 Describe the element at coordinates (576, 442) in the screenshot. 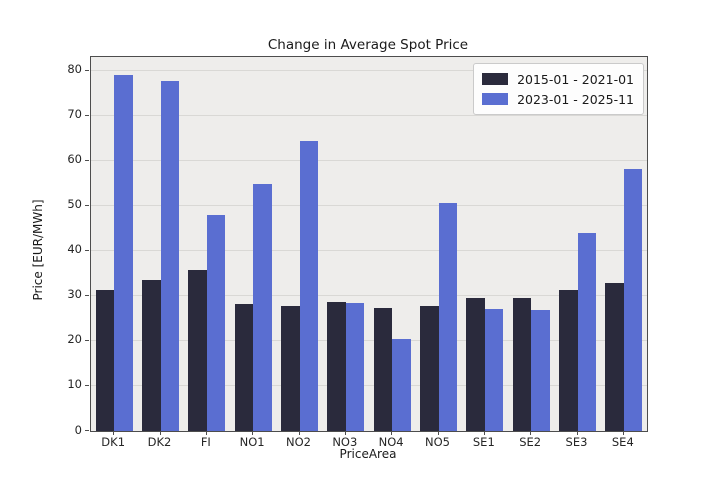

I see `x-tick-label: SE3` at that location.